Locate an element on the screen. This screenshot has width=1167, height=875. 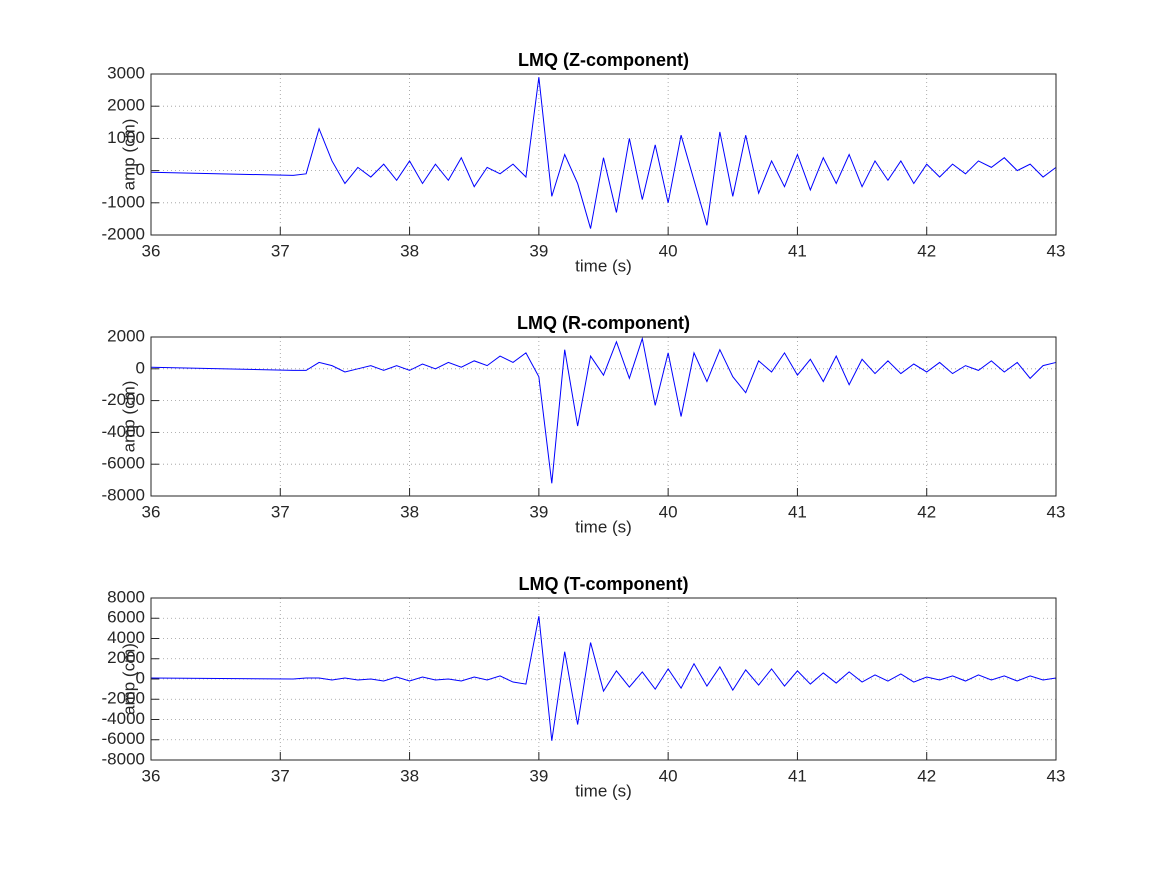
y-tick-label: 6000 is located at coordinates (126, 617).